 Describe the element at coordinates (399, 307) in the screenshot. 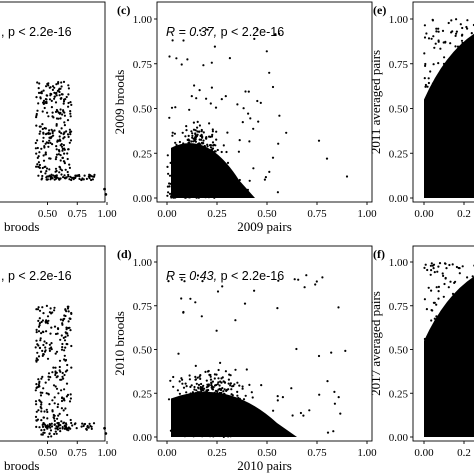

I see `y-tick-label: 0.75` at that location.